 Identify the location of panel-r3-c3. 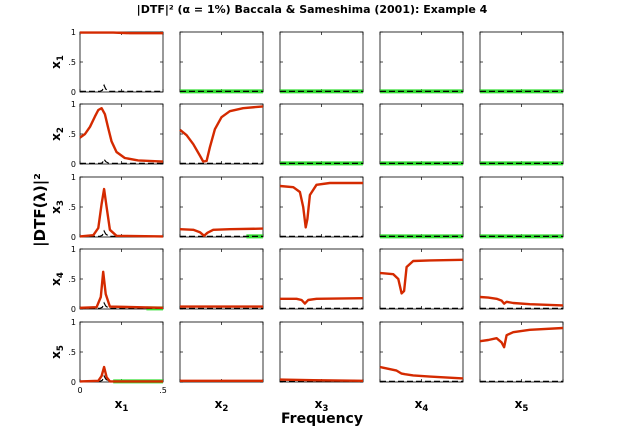
(321, 207).